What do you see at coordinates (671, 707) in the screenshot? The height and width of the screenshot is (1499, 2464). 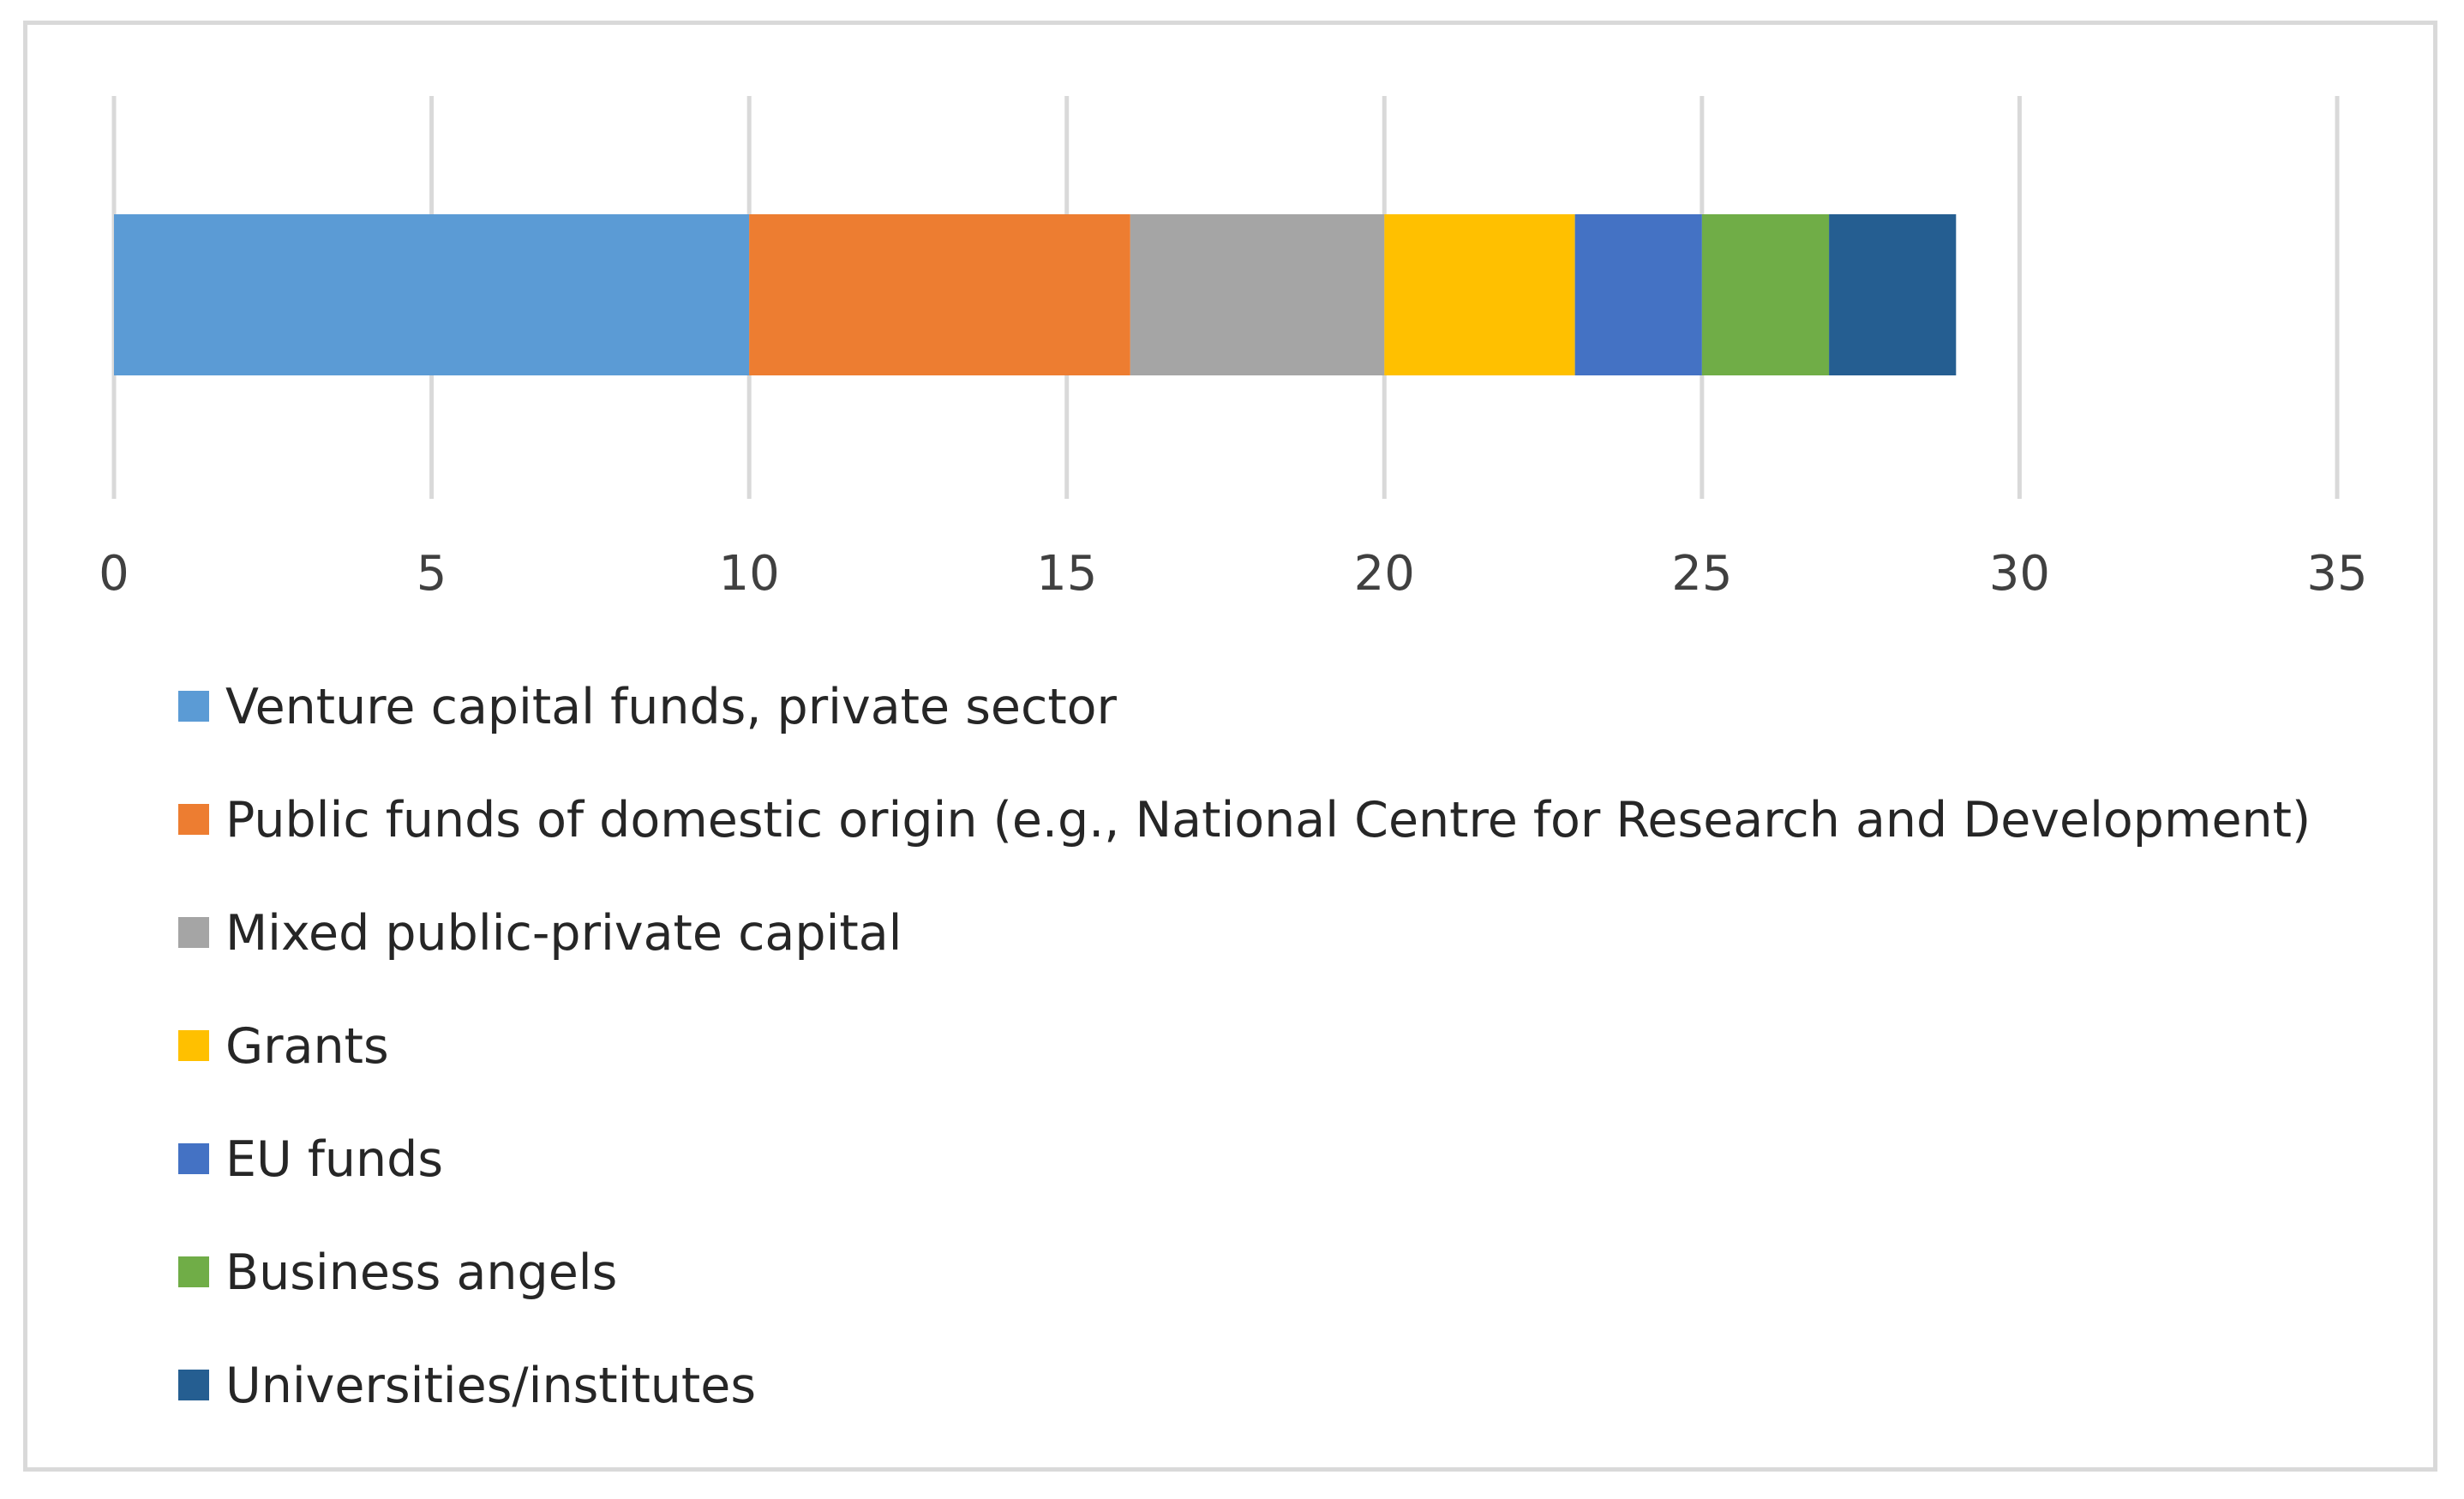 I see `legend-label-1: Venture capital funds, private sector` at bounding box center [671, 707].